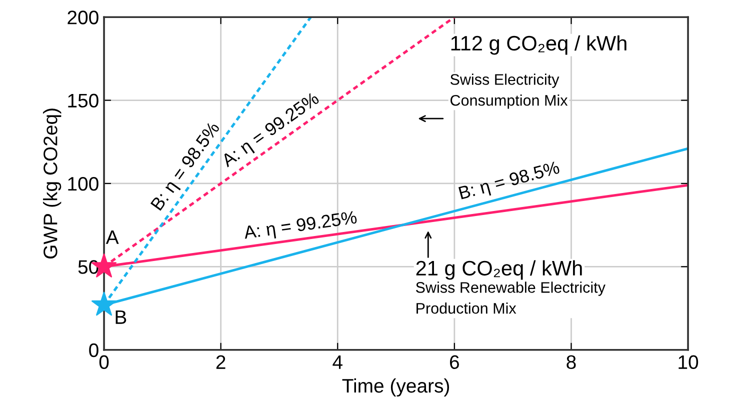 The width and height of the screenshot is (730, 417). I want to click on x-tick-label: 6, so click(454, 362).